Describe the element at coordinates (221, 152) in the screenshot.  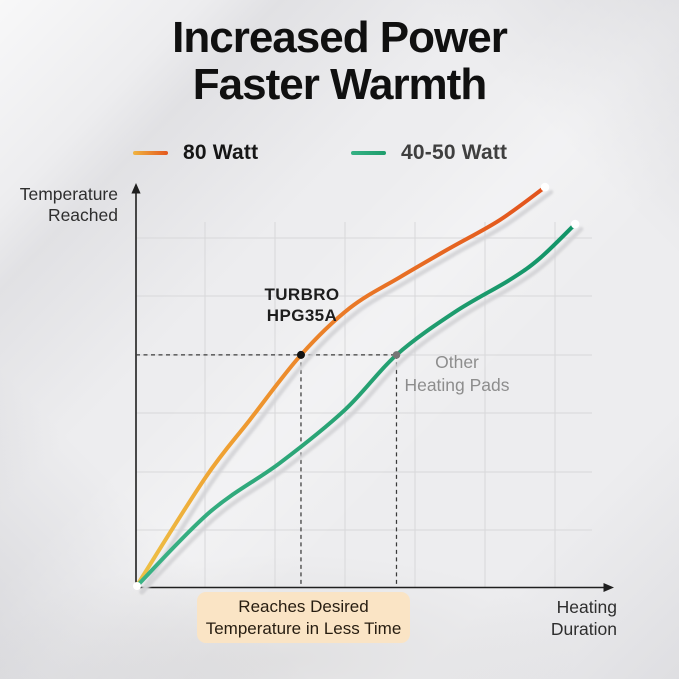
I see `legend-label-80-watt: 80 Watt` at that location.